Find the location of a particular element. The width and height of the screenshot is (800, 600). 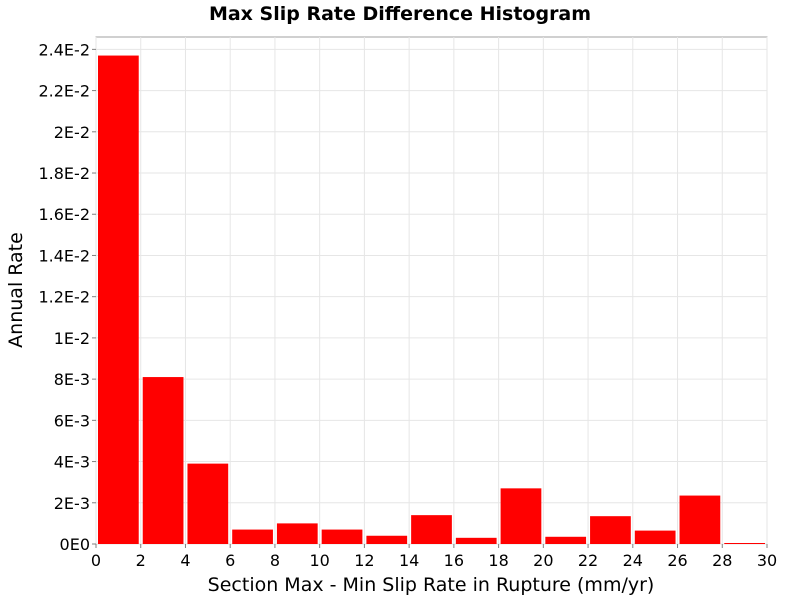

y-tick-label: 2.2E-2 is located at coordinates (64, 91).